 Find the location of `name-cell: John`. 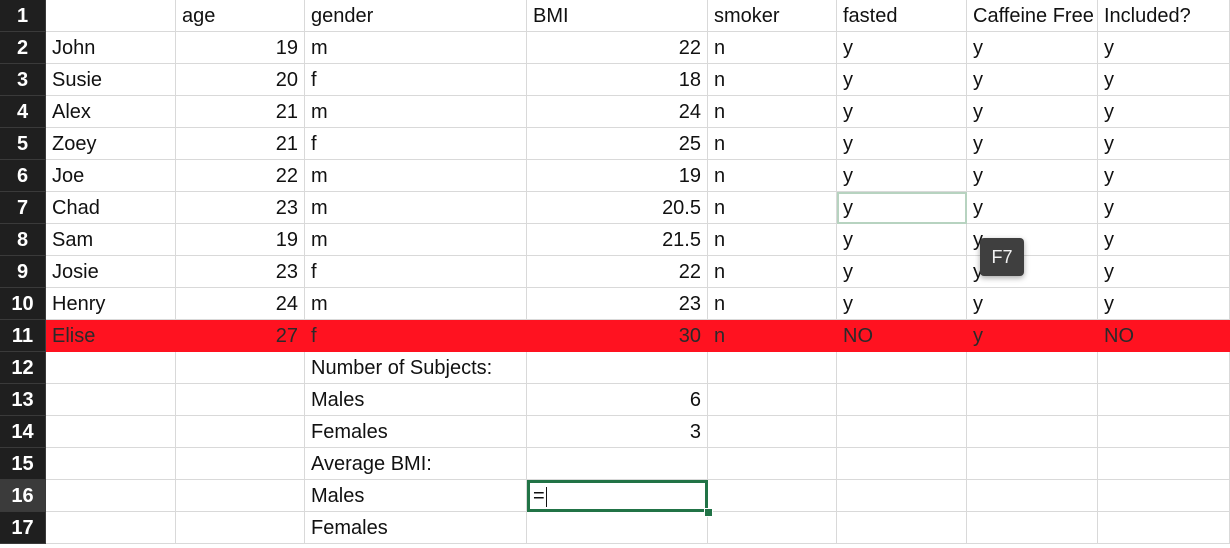

name-cell: John is located at coordinates (111, 48).